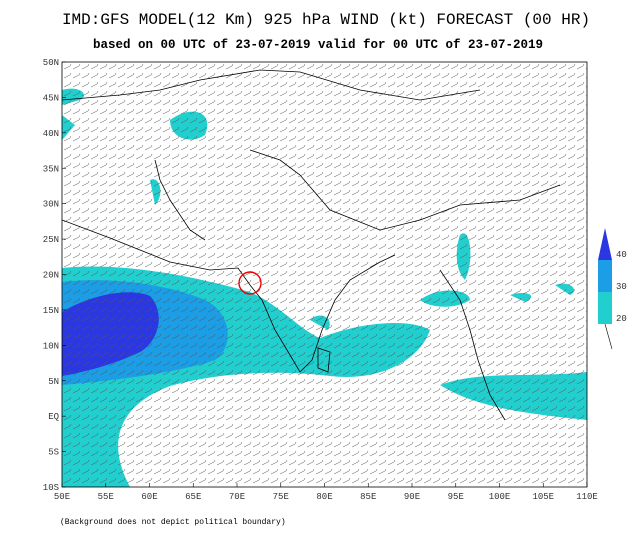 The width and height of the screenshot is (640, 533). What do you see at coordinates (51, 276) in the screenshot?
I see `lat-label: 20N` at bounding box center [51, 276].